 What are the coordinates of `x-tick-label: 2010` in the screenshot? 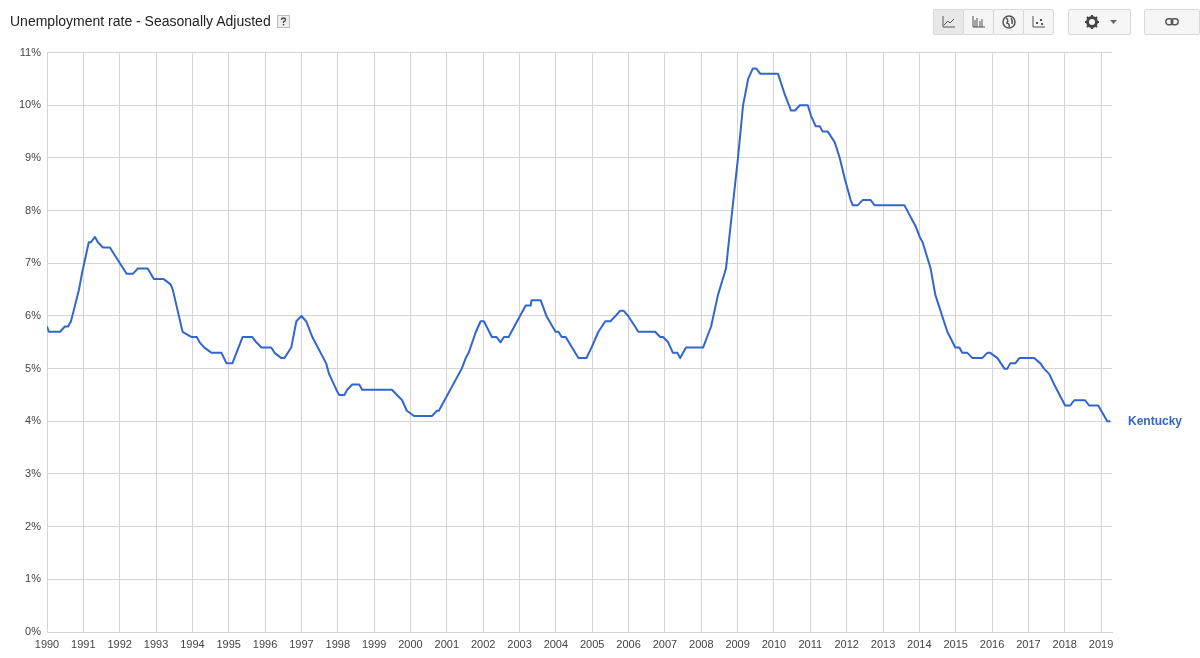 It's located at (774, 643).